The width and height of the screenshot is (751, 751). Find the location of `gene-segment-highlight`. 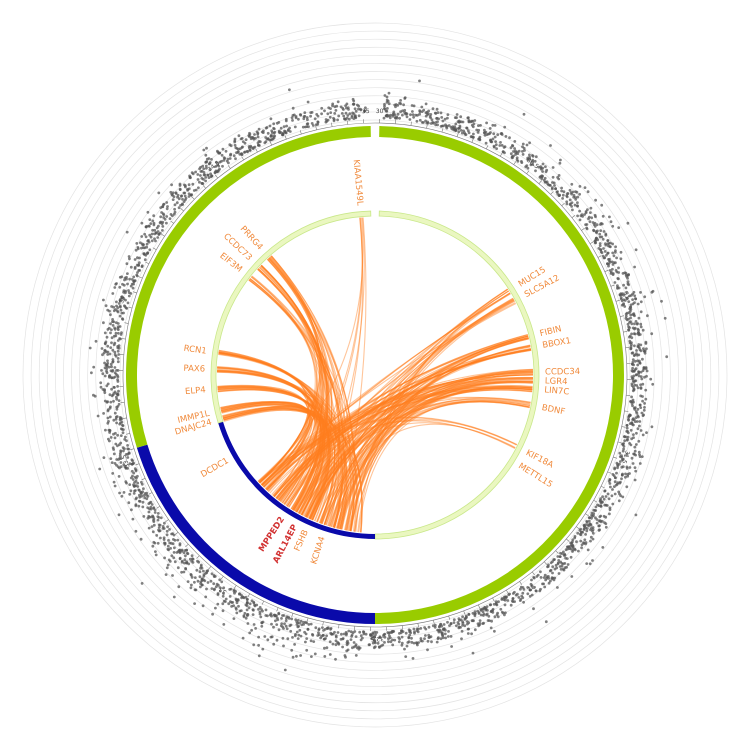

gene-segment-highlight is located at coordinates (296, 480).